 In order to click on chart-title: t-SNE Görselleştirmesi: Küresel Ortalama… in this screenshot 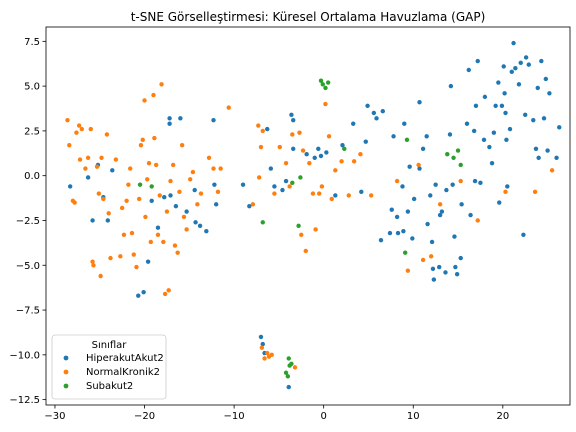, I will do `click(308, 17)`.